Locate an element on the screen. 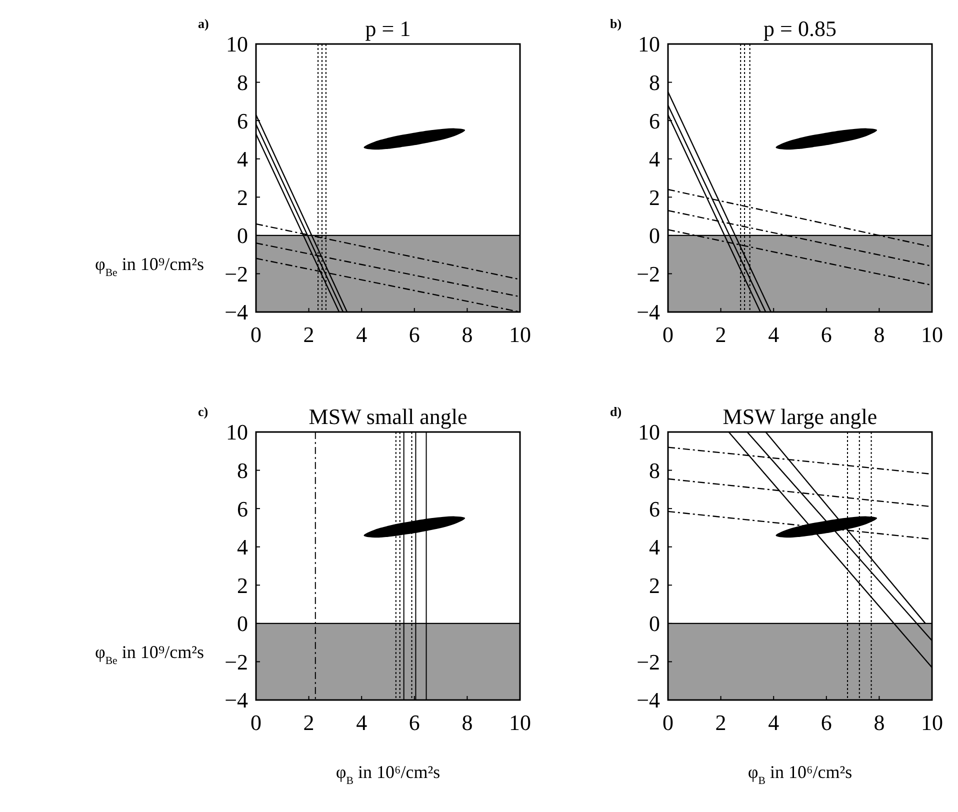  chart-title: MSW large angle is located at coordinates (800, 416).